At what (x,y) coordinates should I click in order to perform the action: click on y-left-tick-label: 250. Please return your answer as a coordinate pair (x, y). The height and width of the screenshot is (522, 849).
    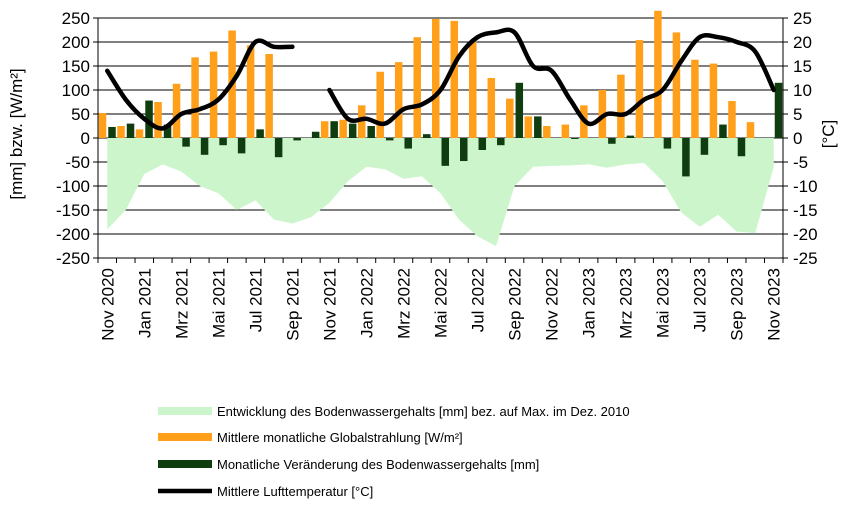
    Looking at the image, I should click on (76, 18).